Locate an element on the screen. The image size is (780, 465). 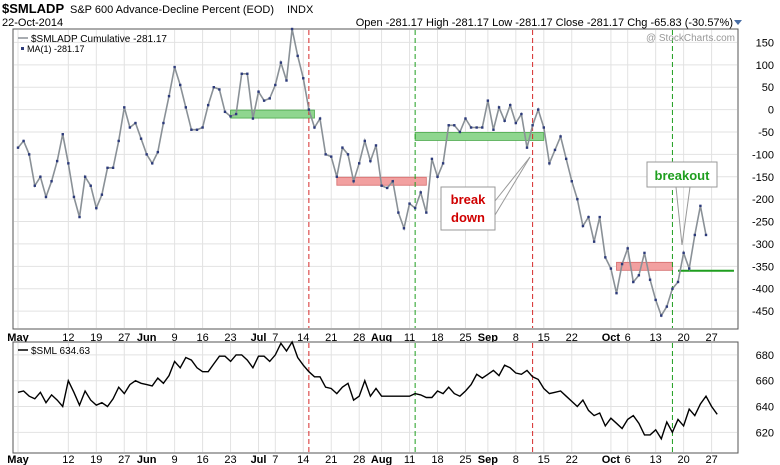
x-tick-label: 11 is located at coordinates (409, 338).